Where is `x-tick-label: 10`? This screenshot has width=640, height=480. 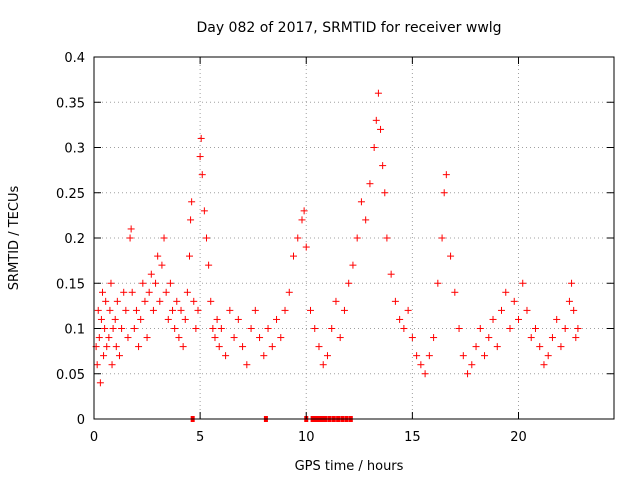
x-tick-label: 10 is located at coordinates (306, 437).